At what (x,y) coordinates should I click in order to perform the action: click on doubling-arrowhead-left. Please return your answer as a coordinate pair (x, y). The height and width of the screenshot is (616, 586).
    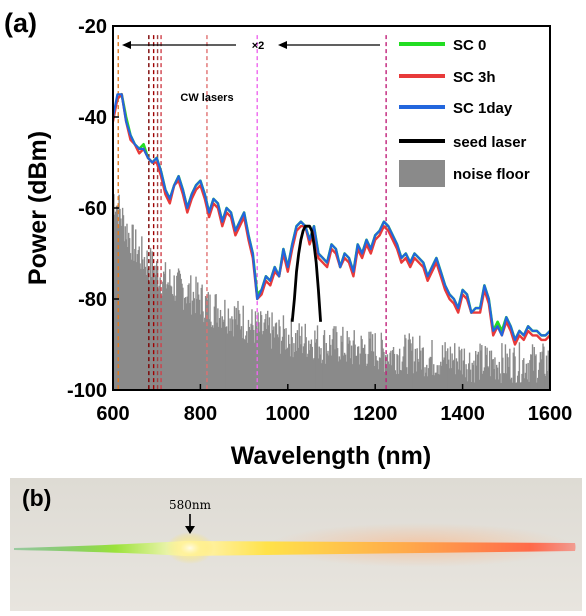
    Looking at the image, I should click on (126, 45).